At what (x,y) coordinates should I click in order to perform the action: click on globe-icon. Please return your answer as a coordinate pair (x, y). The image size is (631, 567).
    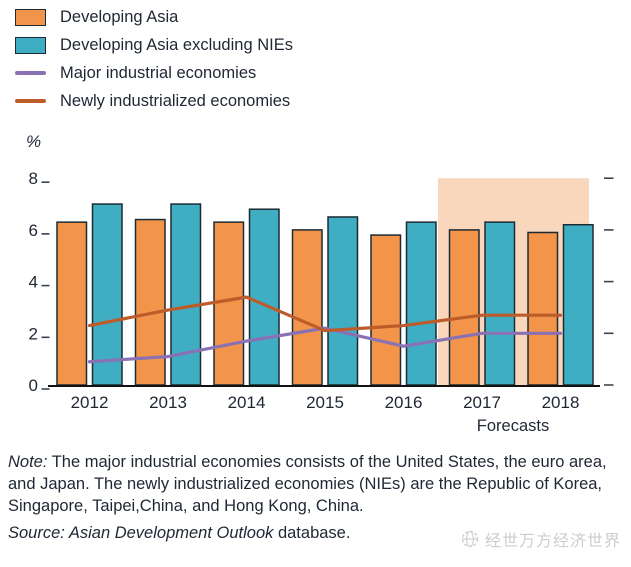
    Looking at the image, I should click on (470, 539).